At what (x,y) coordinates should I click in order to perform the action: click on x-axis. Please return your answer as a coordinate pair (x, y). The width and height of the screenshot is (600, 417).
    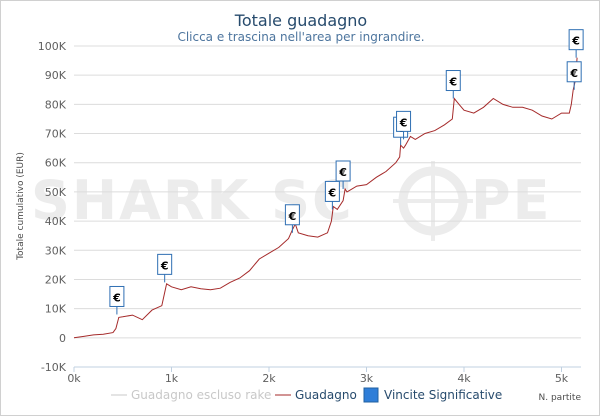
    Looking at the image, I should click on (327, 369).